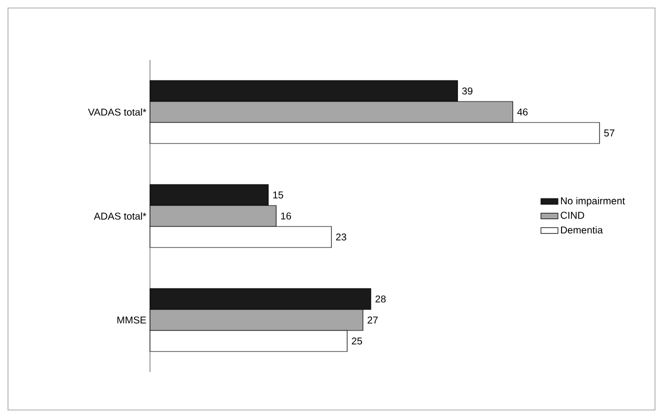 This screenshot has height=418, width=663. Describe the element at coordinates (131, 320) in the screenshot. I see `y-tick-label: MMSE` at that location.